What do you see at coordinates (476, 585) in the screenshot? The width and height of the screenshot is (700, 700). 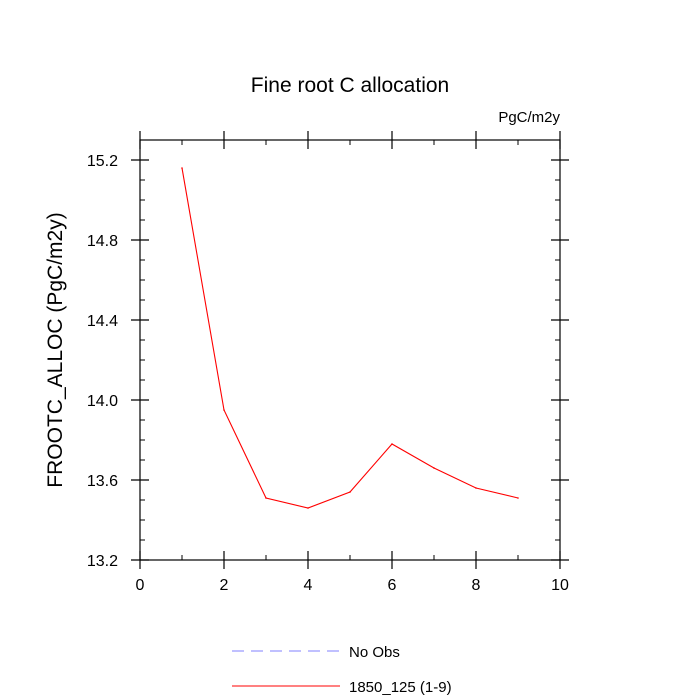 I see `x-tick-label: 8` at bounding box center [476, 585].